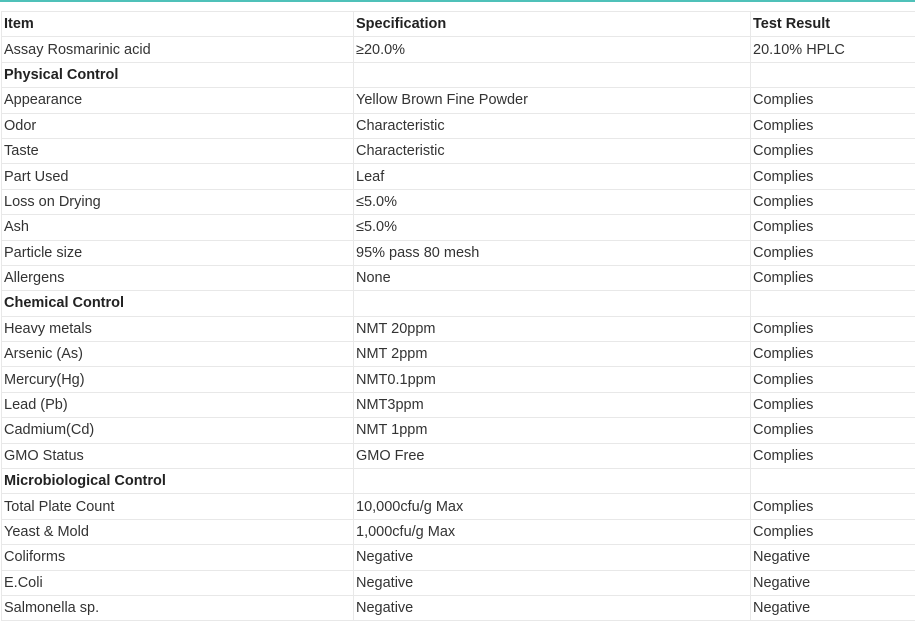  What do you see at coordinates (177, 481) in the screenshot?
I see `cell-item: Microbiological Control` at bounding box center [177, 481].